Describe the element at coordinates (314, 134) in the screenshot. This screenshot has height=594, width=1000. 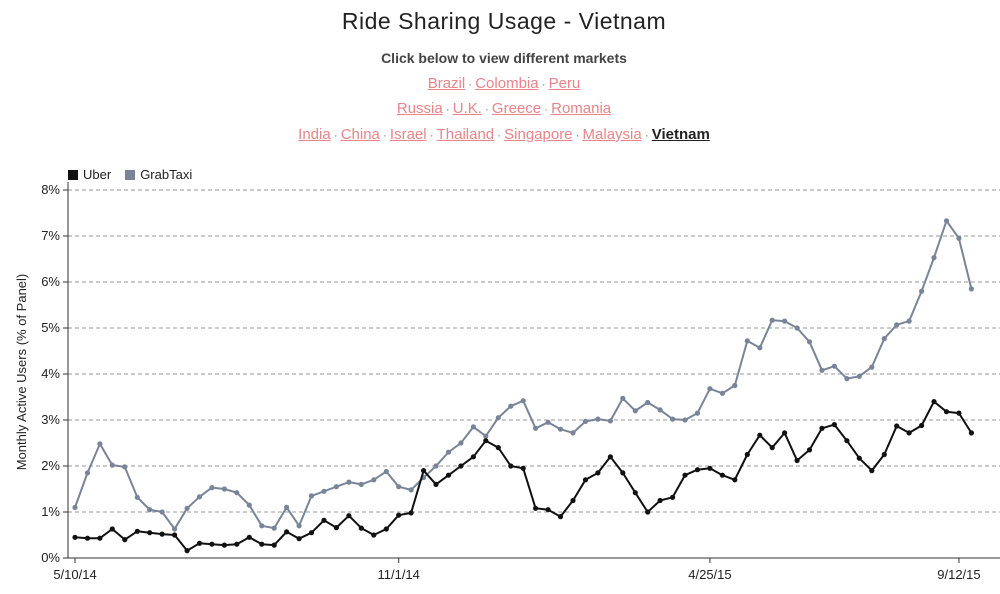
I see `market-link-india: India` at that location.